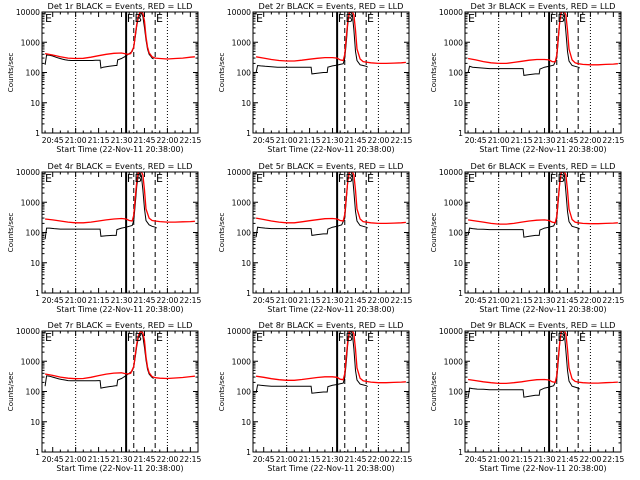 The width and height of the screenshot is (640, 480). What do you see at coordinates (331, 166) in the screenshot?
I see `panel-title: Det 5r BLACK = Events, RED = LLD` at bounding box center [331, 166].